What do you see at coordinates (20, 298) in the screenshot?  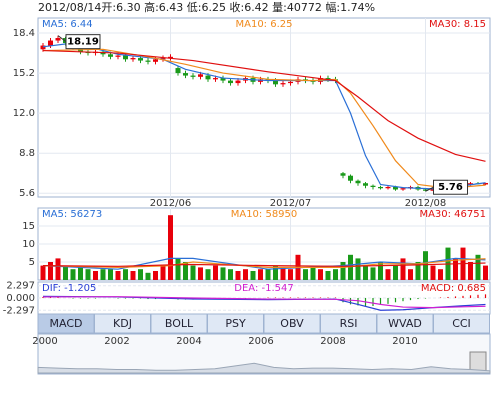 I see `y-tick-label: 0.000` at bounding box center [20, 298].